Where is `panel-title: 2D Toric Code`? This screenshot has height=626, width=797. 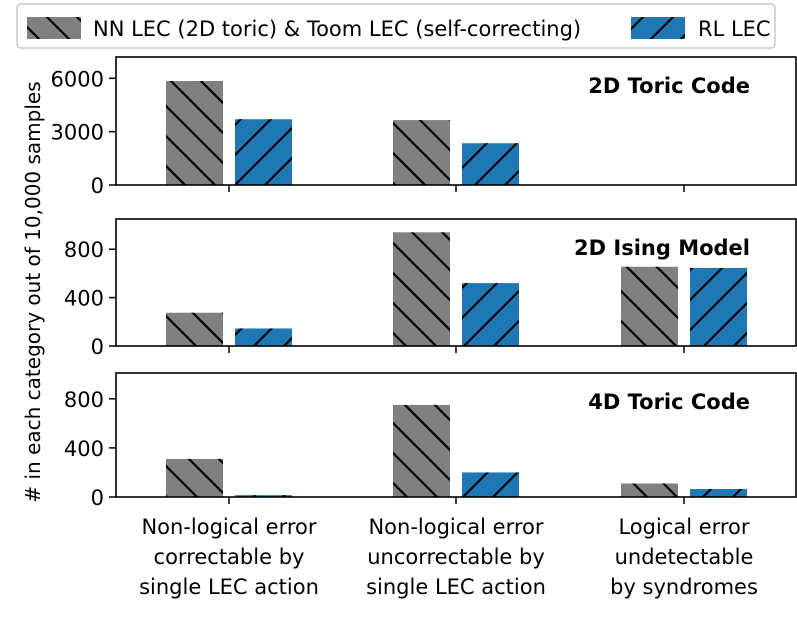 panel-title: 2D Toric Code is located at coordinates (669, 86).